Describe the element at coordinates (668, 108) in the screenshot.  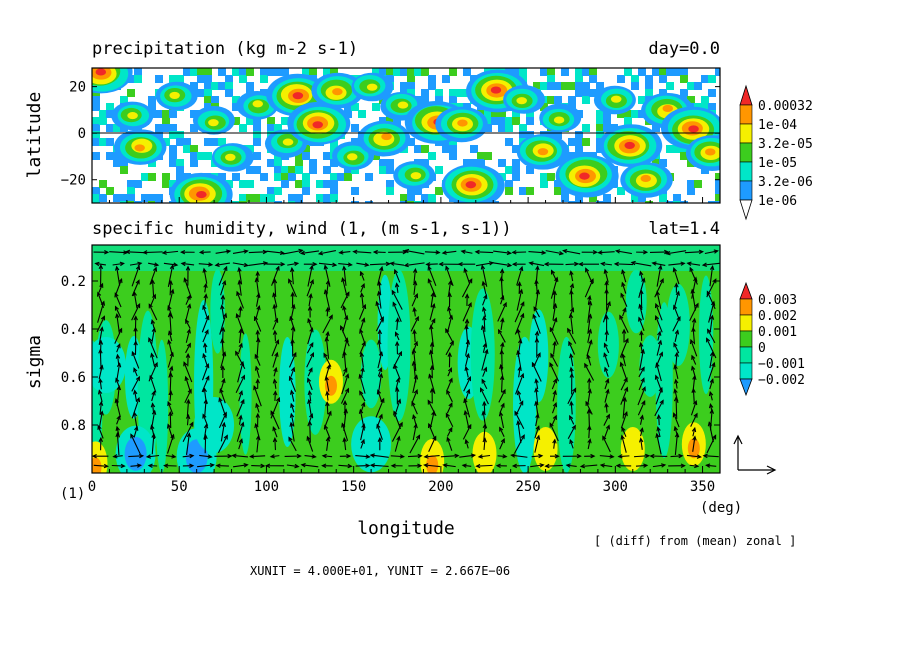
I see `precip-storm` at that location.